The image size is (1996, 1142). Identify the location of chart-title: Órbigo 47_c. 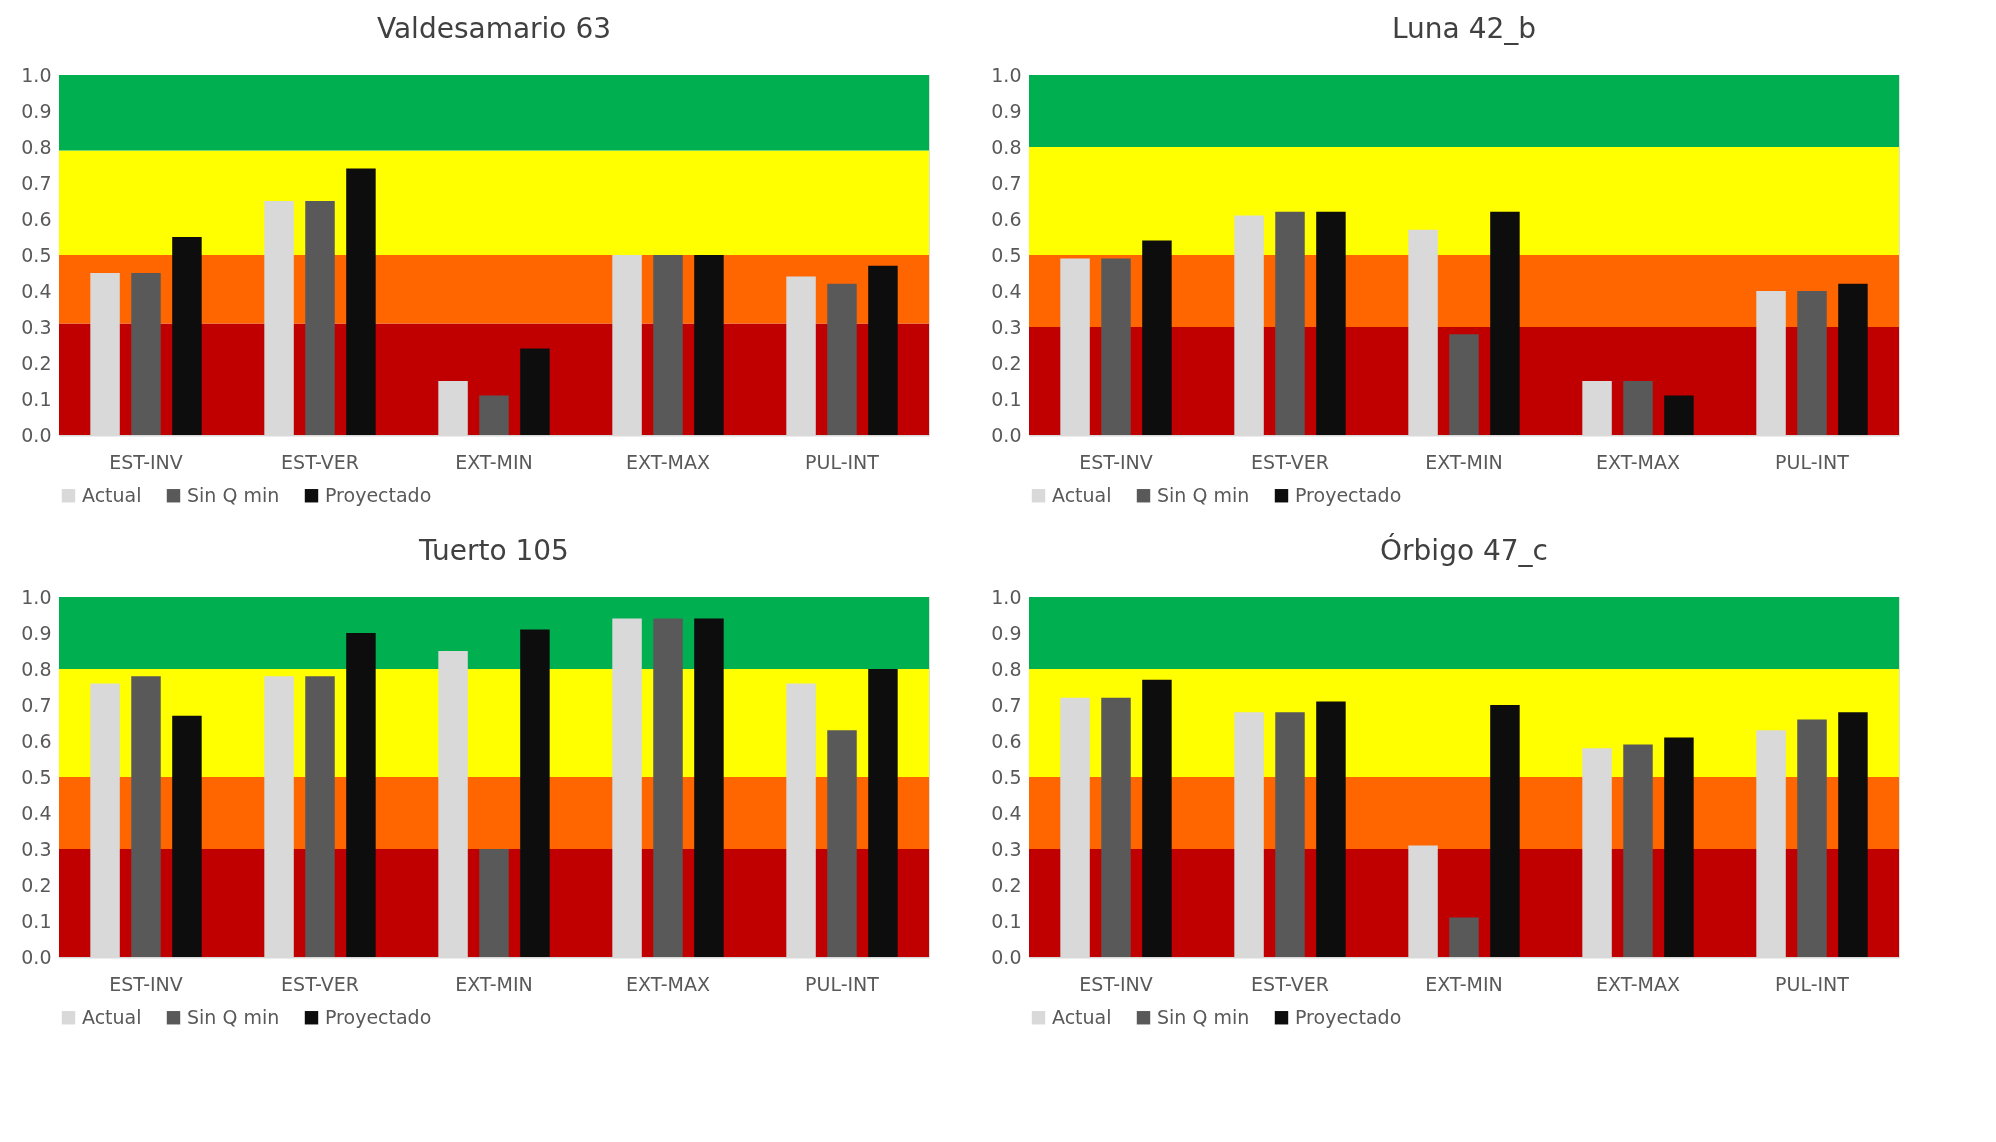
(1464, 550).